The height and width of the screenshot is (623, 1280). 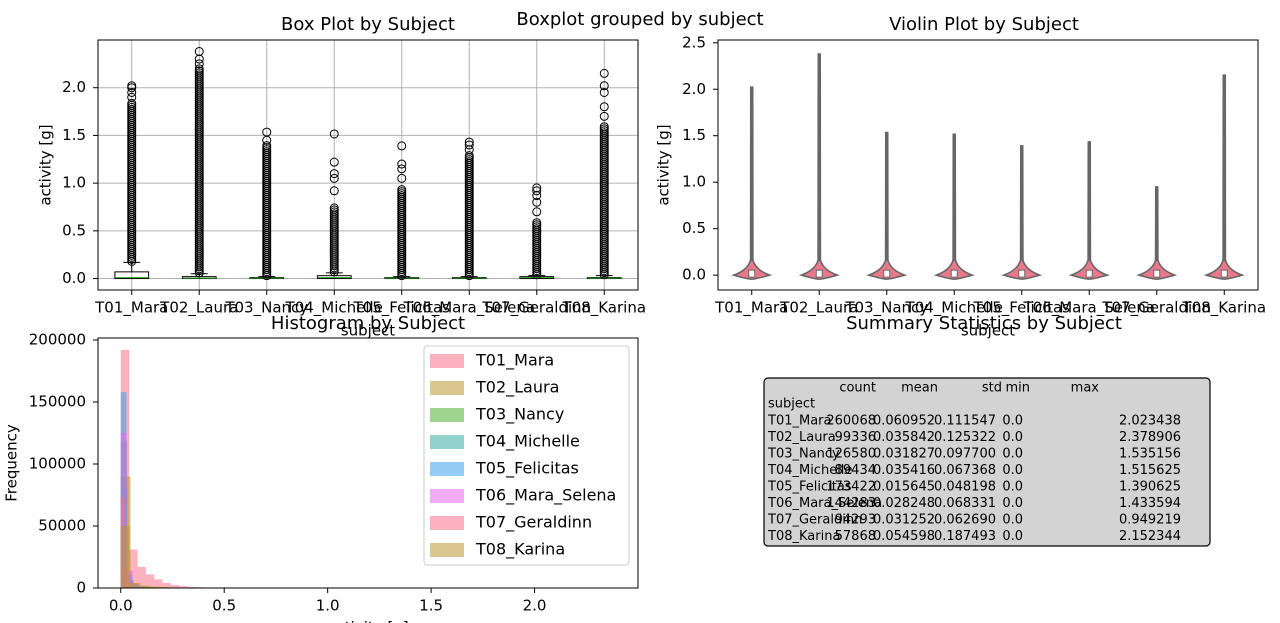 I want to click on legend-box, so click(x=526, y=455).